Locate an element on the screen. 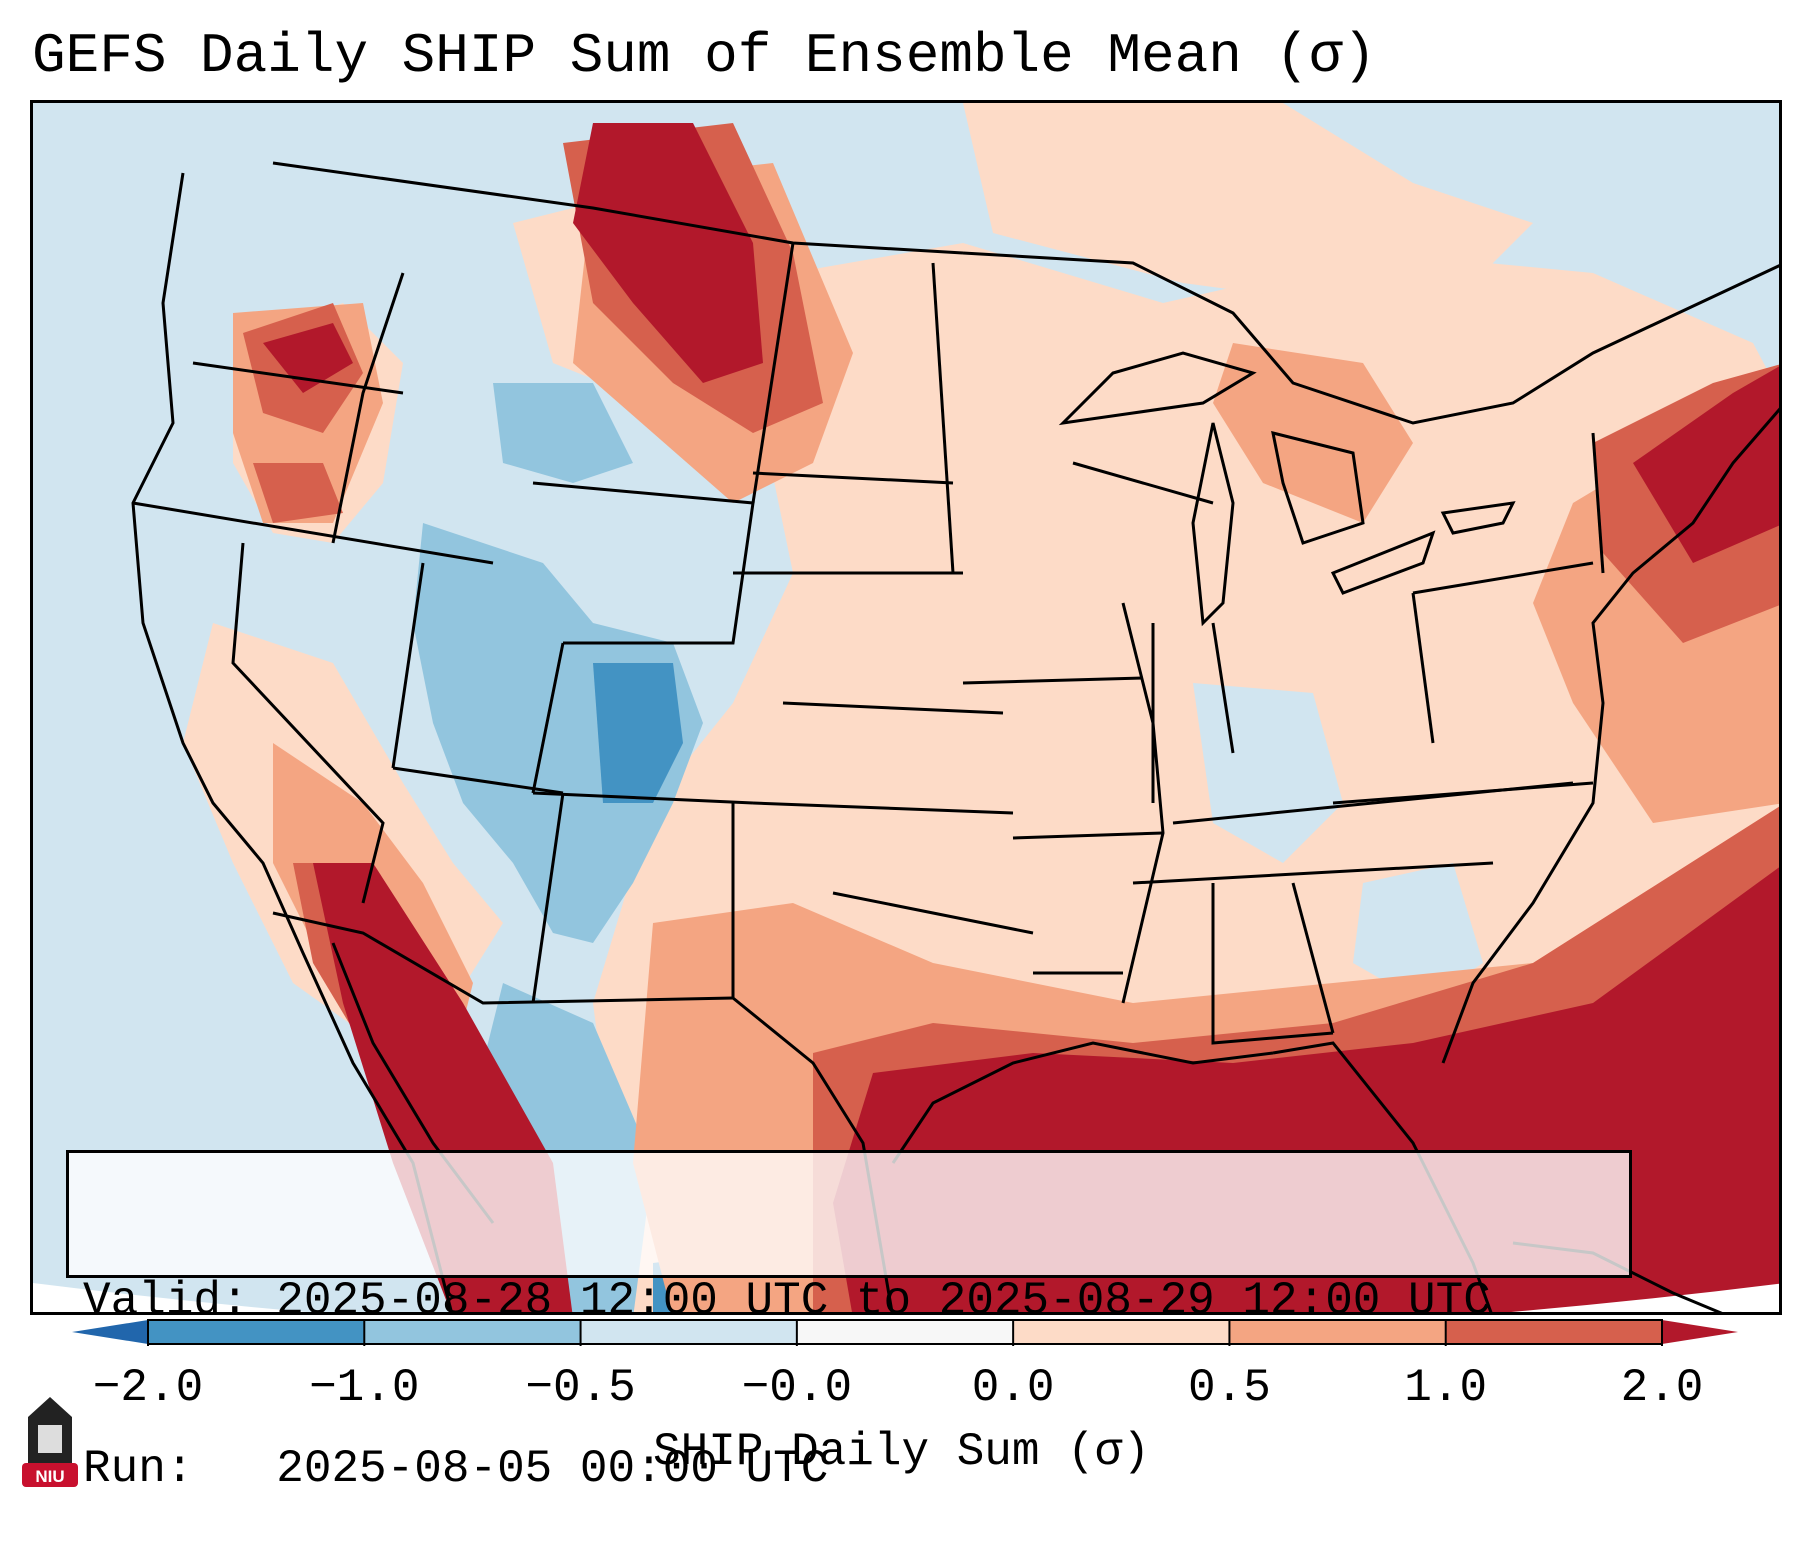 Image resolution: width=1803 pixels, height=1553 pixels. lake-huron is located at coordinates (1318, 487).